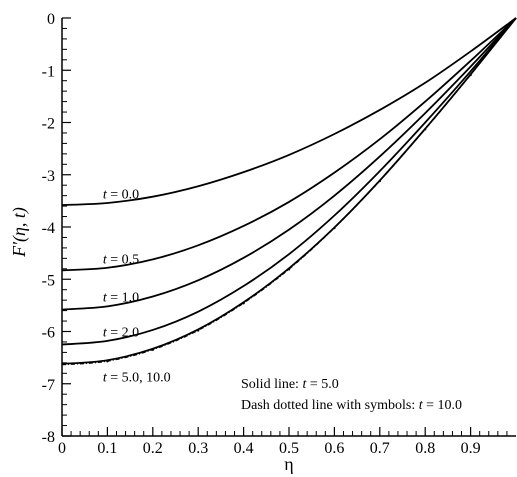  What do you see at coordinates (121, 333) in the screenshot?
I see `curve-annotation: t = 2.0` at bounding box center [121, 333].